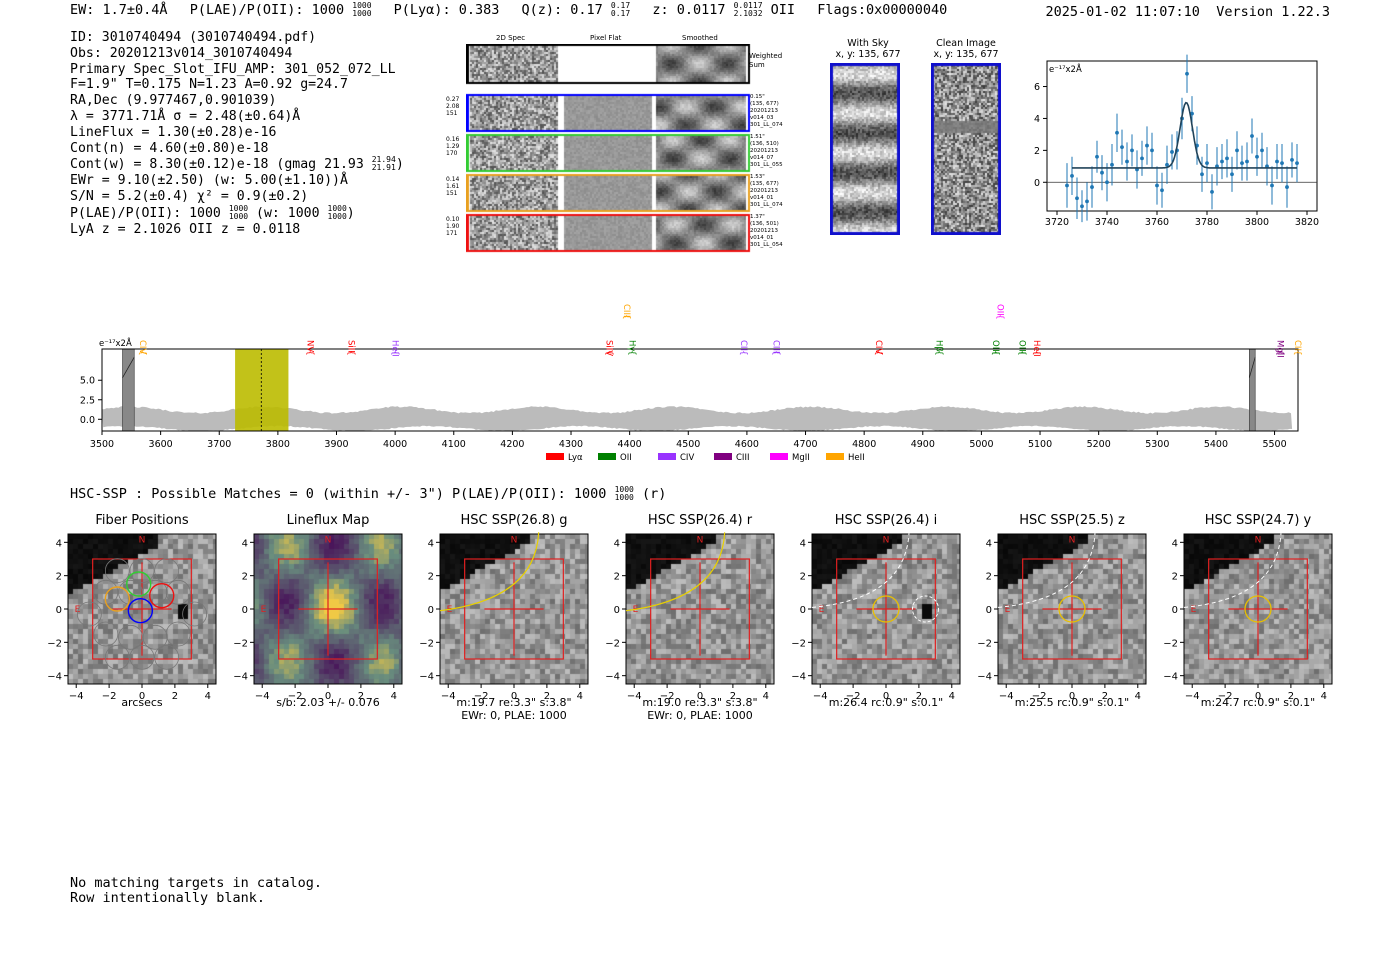  I want to click on with-sky-image, so click(865, 149).